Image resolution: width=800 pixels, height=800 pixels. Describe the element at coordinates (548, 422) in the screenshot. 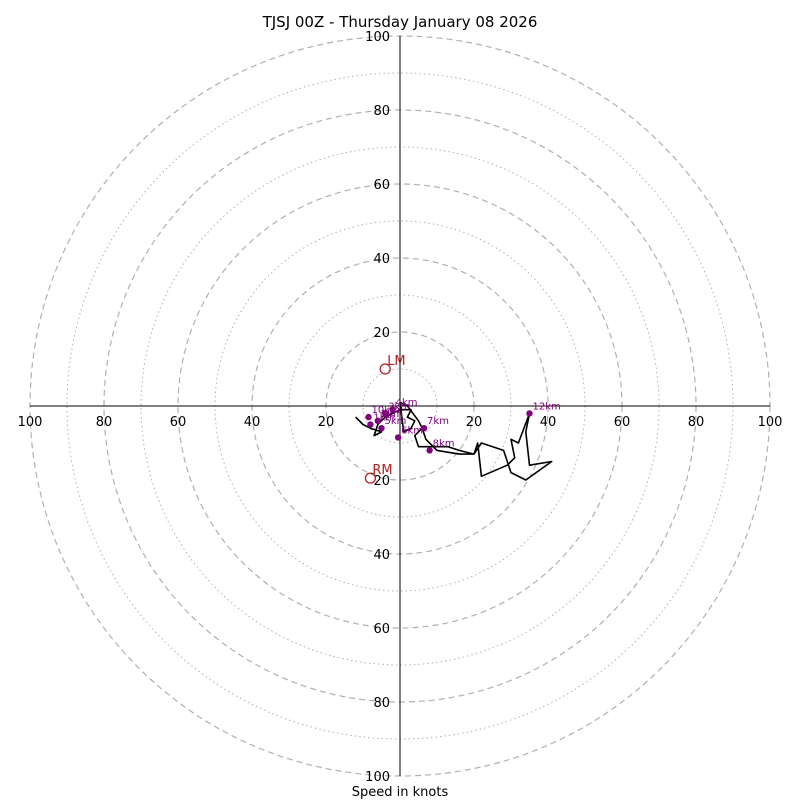

I see `tick-label-right: 40` at that location.